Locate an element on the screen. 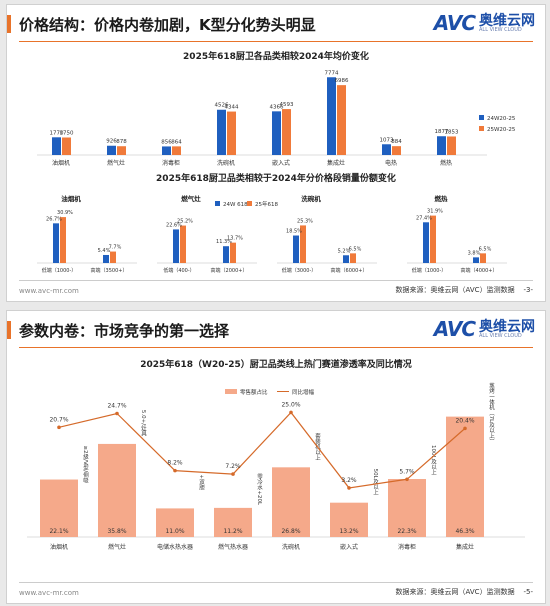 The image size is (550, 606). category-label: 嵌入式 is located at coordinates (281, 163).